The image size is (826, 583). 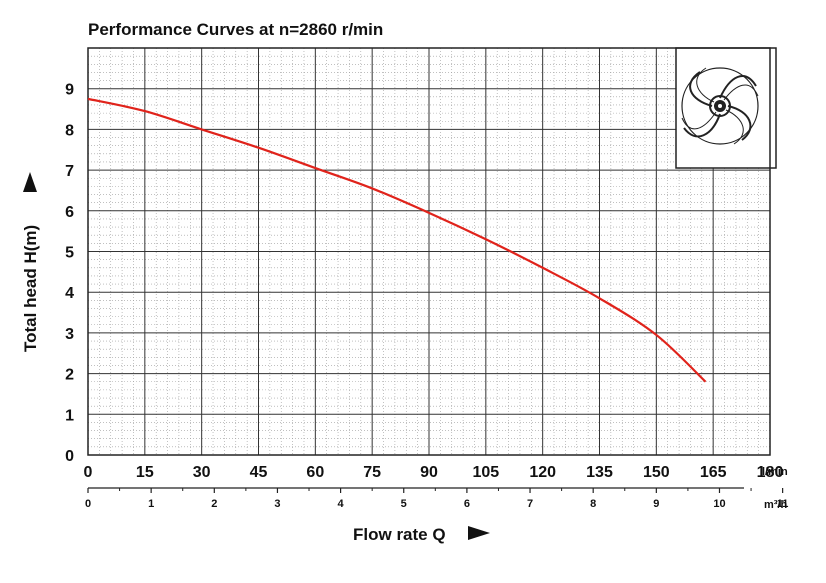 What do you see at coordinates (485, 472) in the screenshot?
I see `x-tick-label: 105` at bounding box center [485, 472].